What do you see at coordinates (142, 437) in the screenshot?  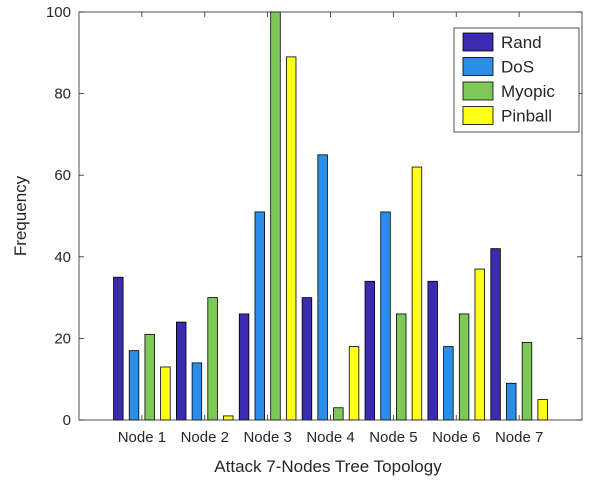 I see `x-tick-label: Node 1` at bounding box center [142, 437].